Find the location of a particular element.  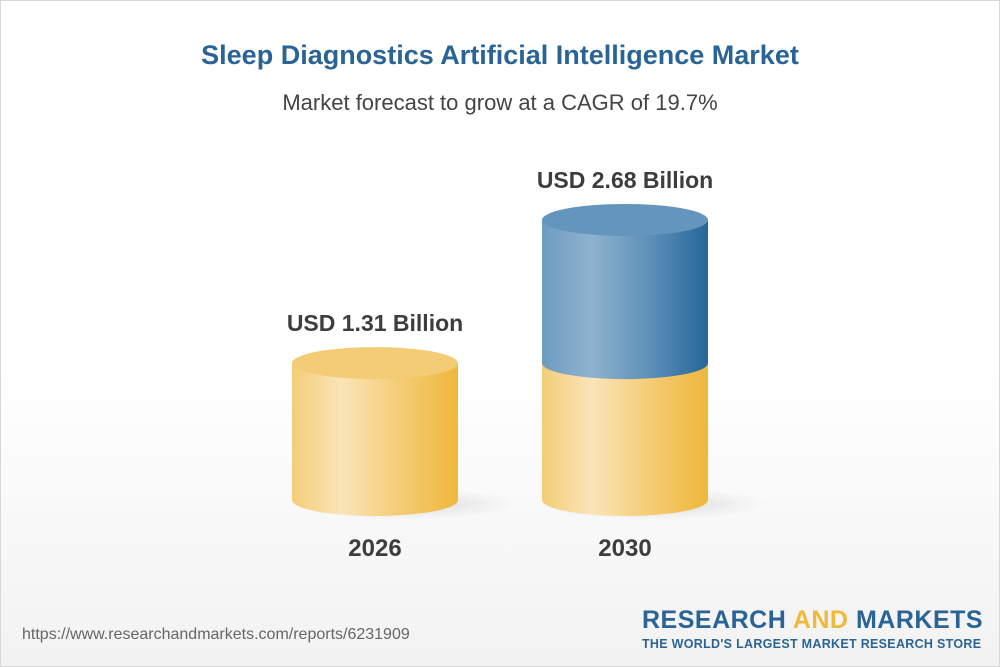

category-label: 2026 is located at coordinates (374, 548).